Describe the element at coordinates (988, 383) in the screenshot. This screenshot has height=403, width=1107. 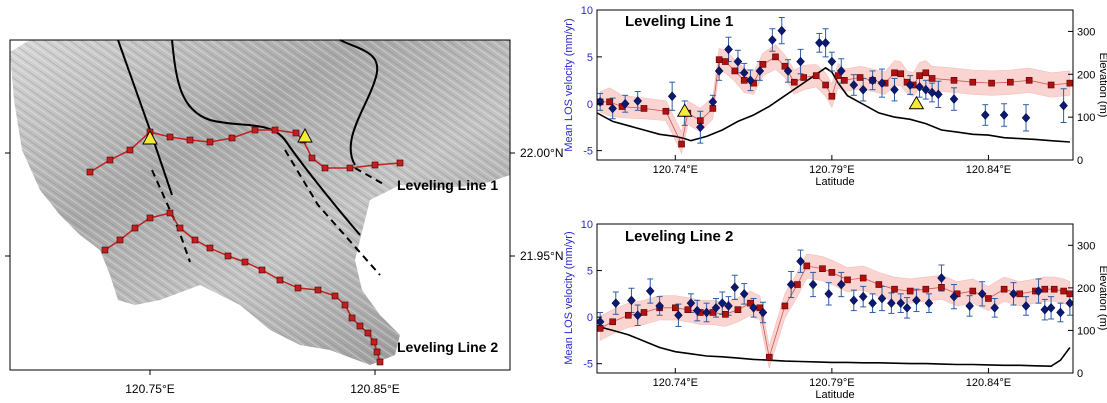
I see `x-tick-label: 120.84°E` at that location.